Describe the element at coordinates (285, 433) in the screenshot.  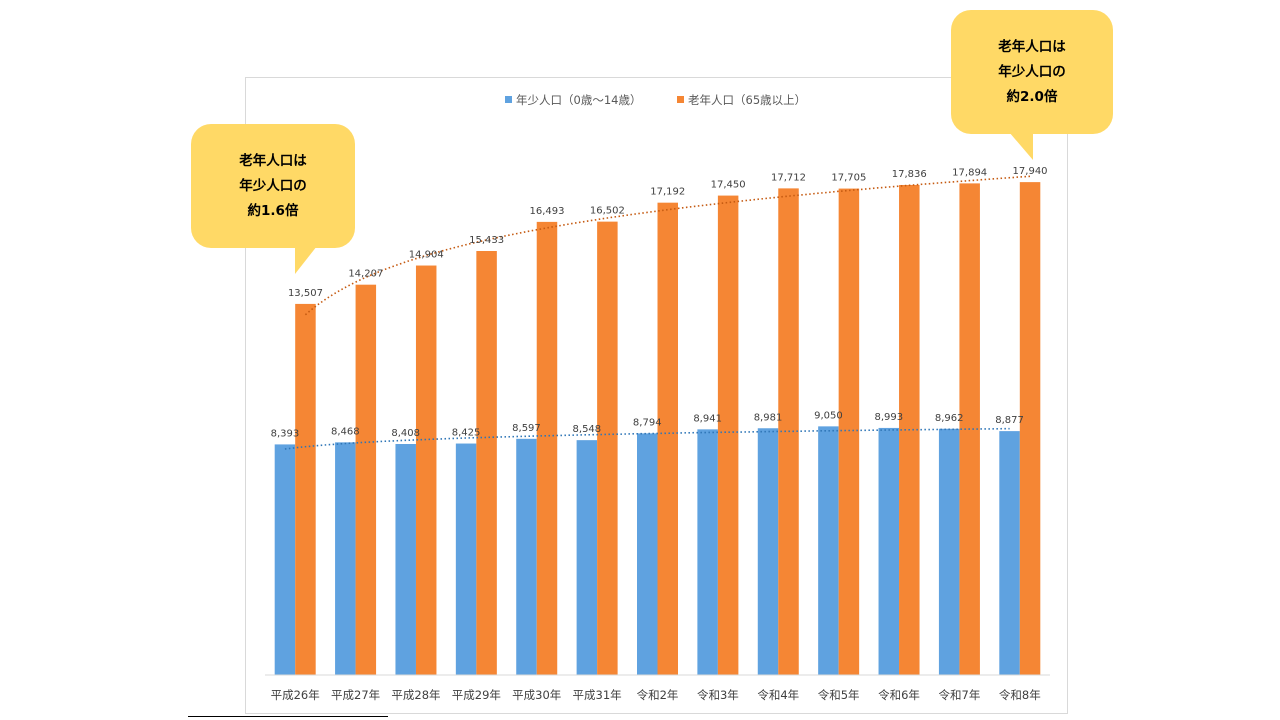
I see `data-label-young: 8,393` at that location.